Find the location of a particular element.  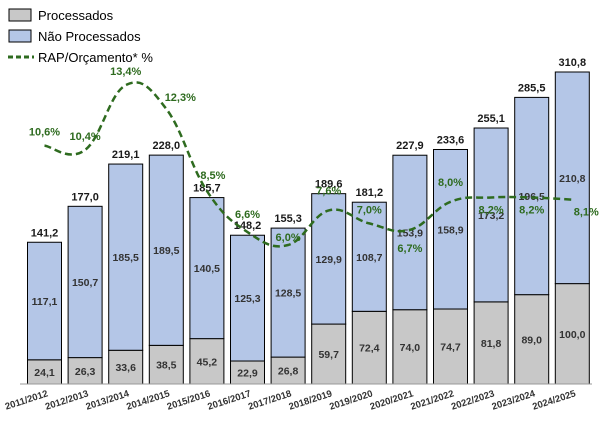

x-tick-label: 2016/2017 is located at coordinates (229, 400).